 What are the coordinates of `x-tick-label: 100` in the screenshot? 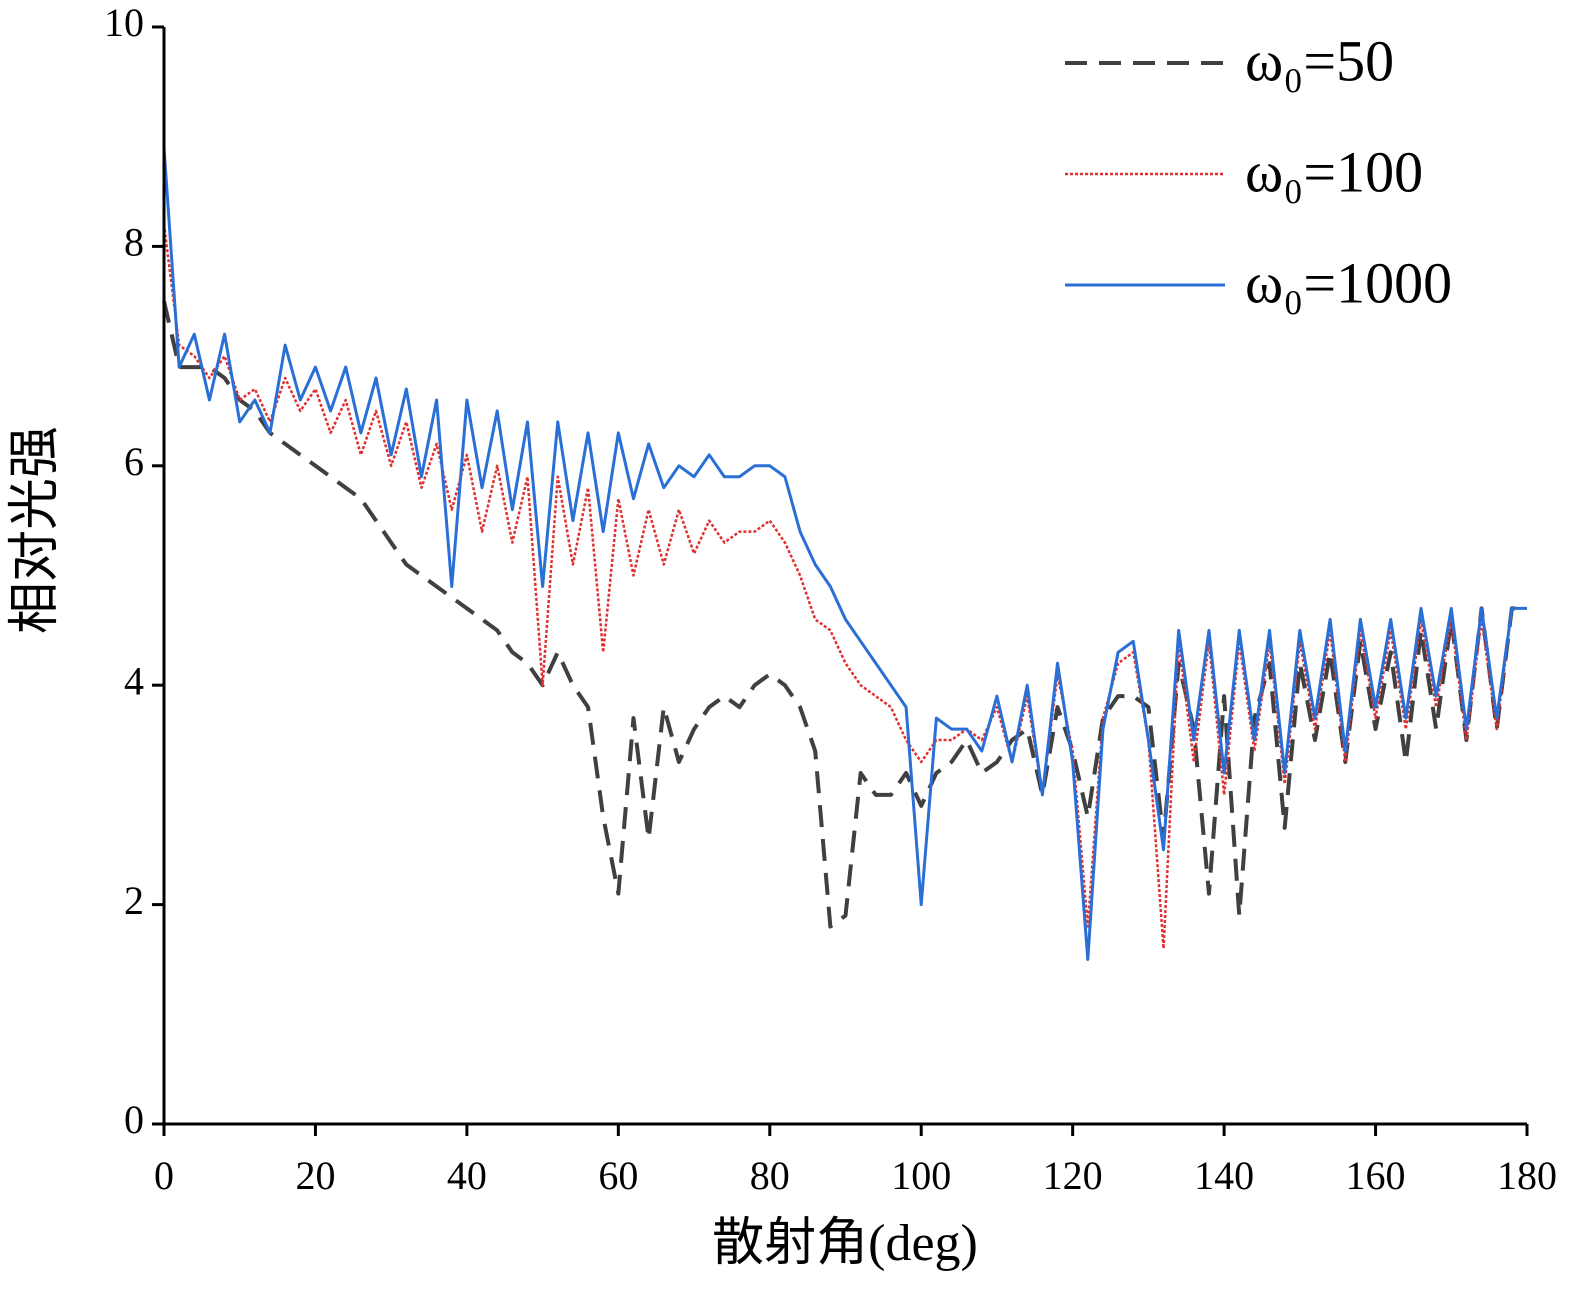 It's located at (921, 1175).